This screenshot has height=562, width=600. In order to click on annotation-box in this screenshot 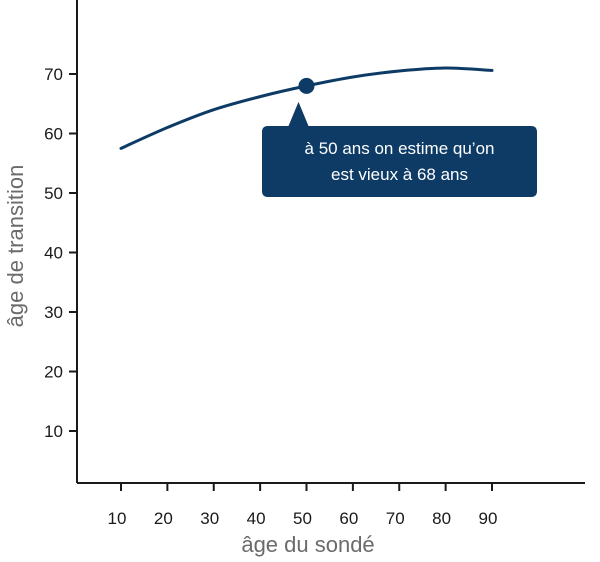, I will do `click(399, 149)`.